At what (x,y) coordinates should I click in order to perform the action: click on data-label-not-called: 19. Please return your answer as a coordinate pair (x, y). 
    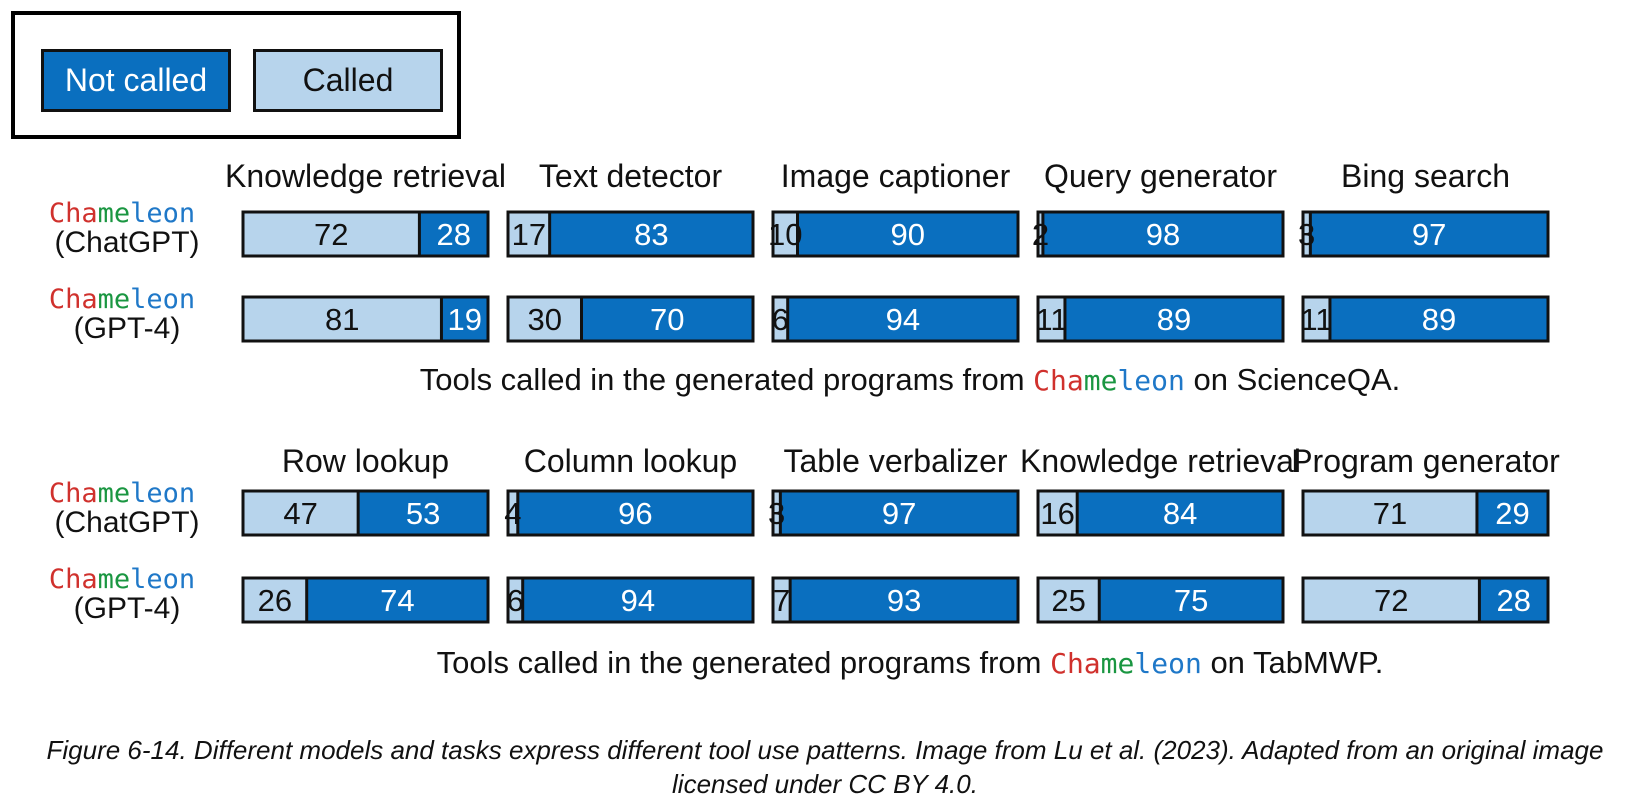
    Looking at the image, I should click on (464, 319).